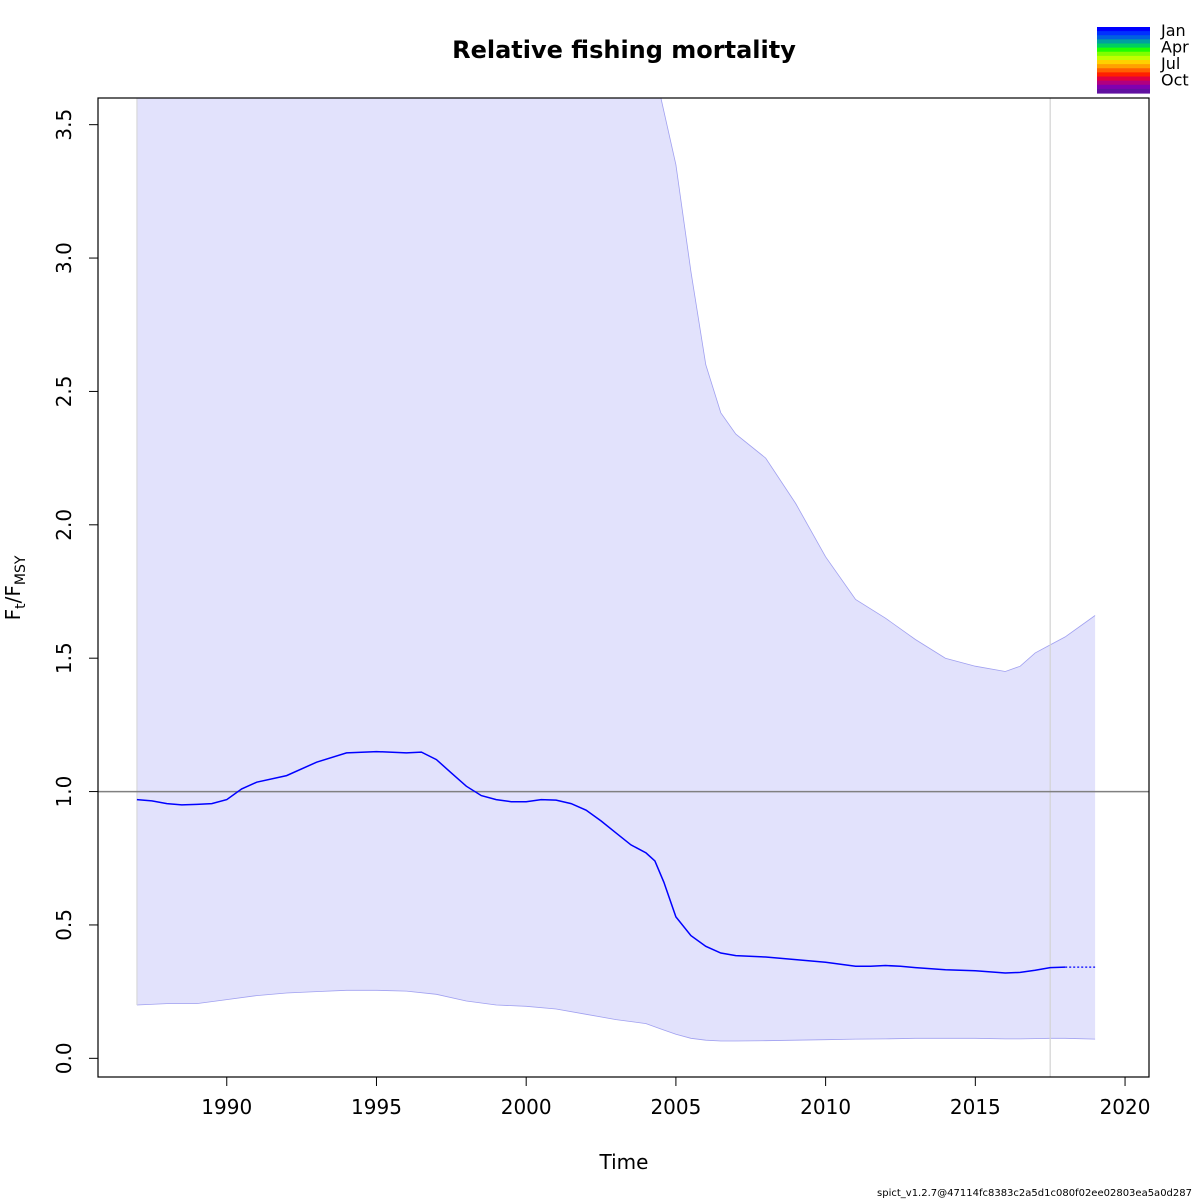 Image resolution: width=1200 pixels, height=1200 pixels. Describe the element at coordinates (64, 792) in the screenshot. I see `y-tick-label: 1.0` at that location.